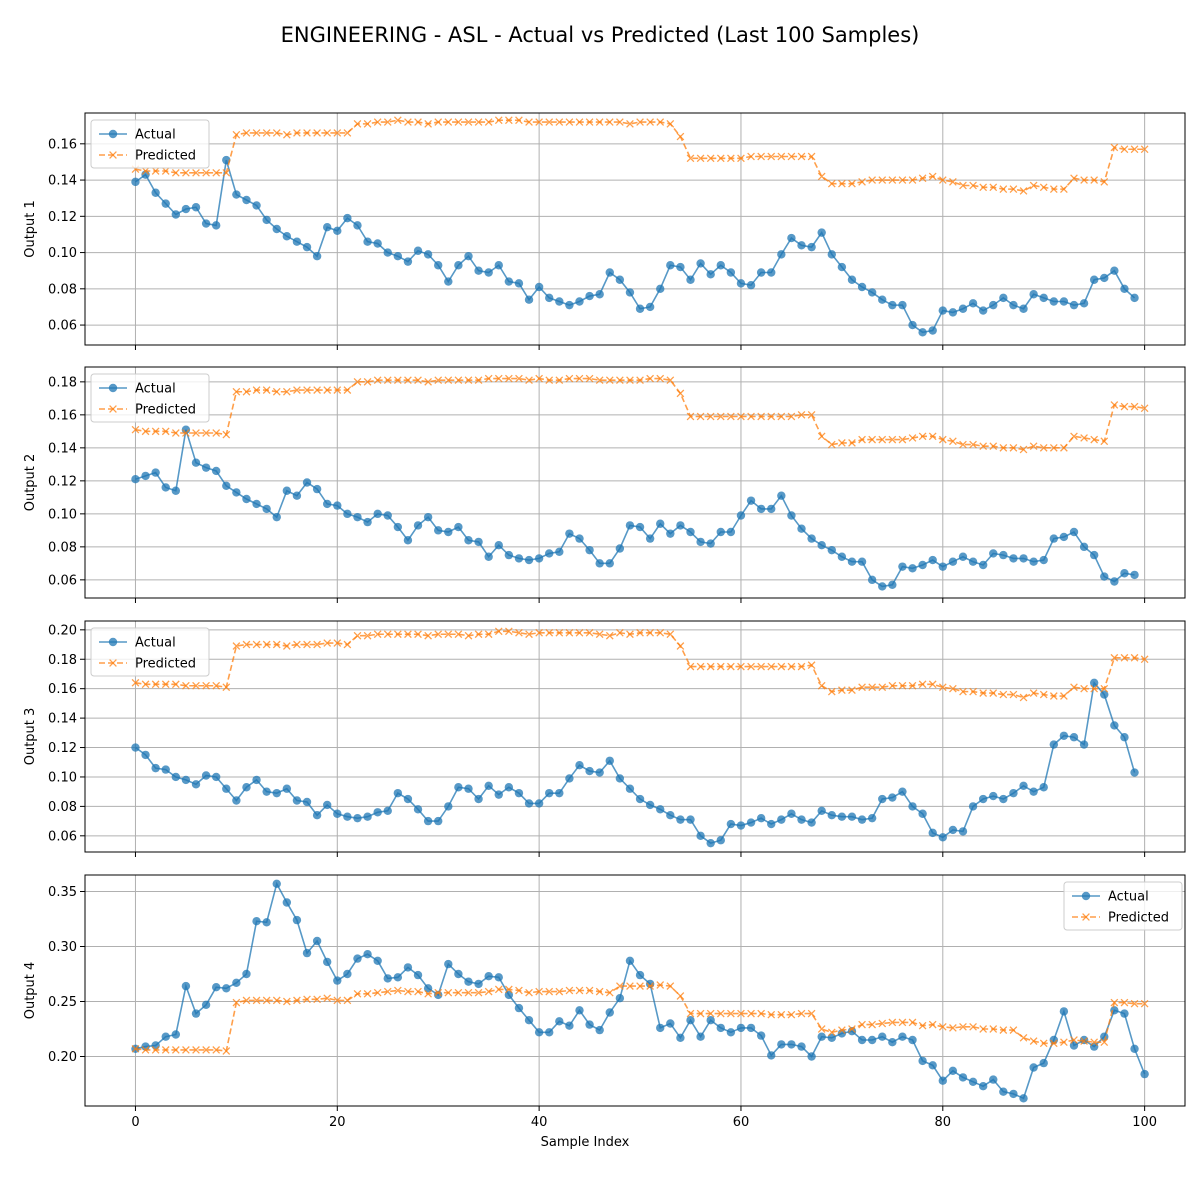 The image size is (1200, 1200). What do you see at coordinates (155, 135) in the screenshot?
I see `legend-label-actual: Actual` at bounding box center [155, 135].